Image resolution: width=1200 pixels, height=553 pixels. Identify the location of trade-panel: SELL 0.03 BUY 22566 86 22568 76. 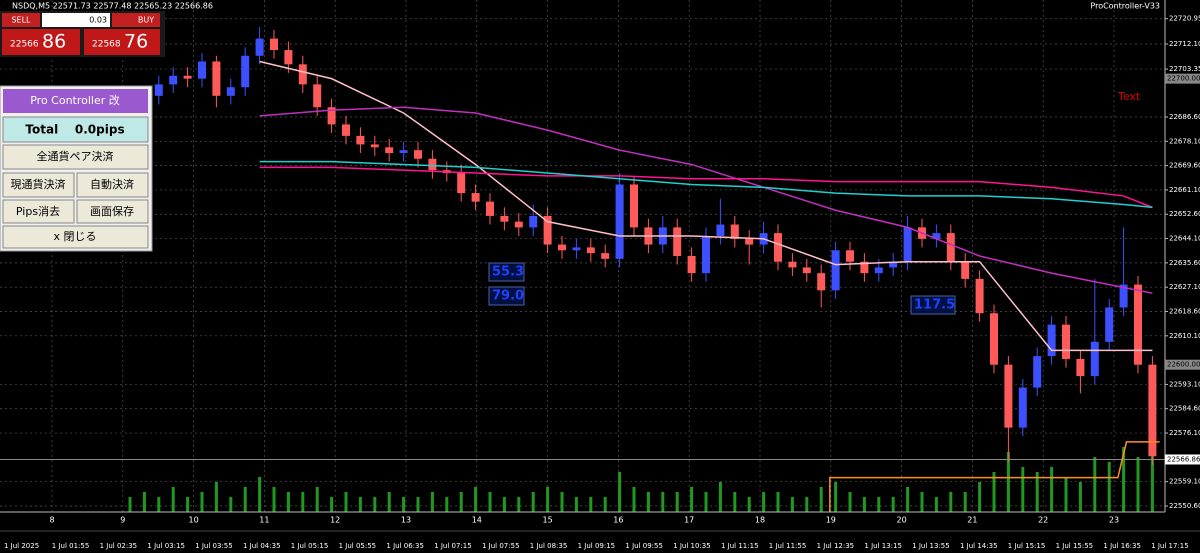
(82, 34).